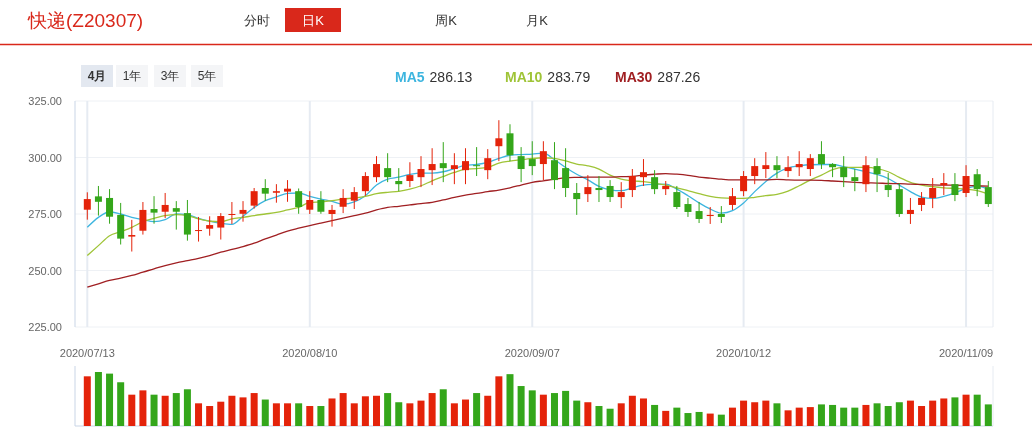 This screenshot has height=429, width=1032. I want to click on x-tick-label: 2020/09/07, so click(532, 353).